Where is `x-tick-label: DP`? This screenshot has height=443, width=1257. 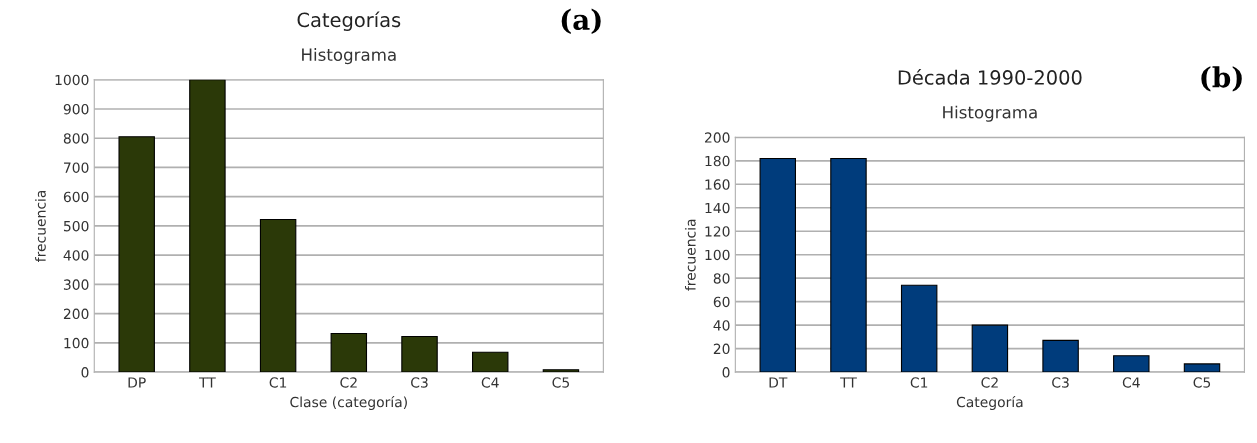 x-tick-label: DP is located at coordinates (137, 382).